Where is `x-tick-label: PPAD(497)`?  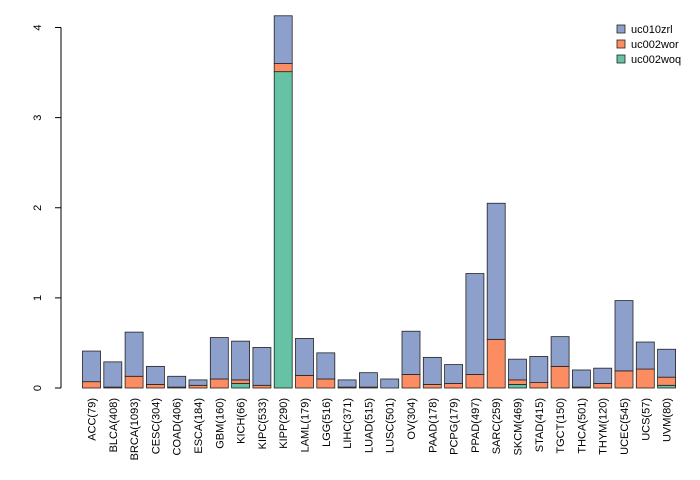 x-tick-label: PPAD(497) is located at coordinates (476, 425).